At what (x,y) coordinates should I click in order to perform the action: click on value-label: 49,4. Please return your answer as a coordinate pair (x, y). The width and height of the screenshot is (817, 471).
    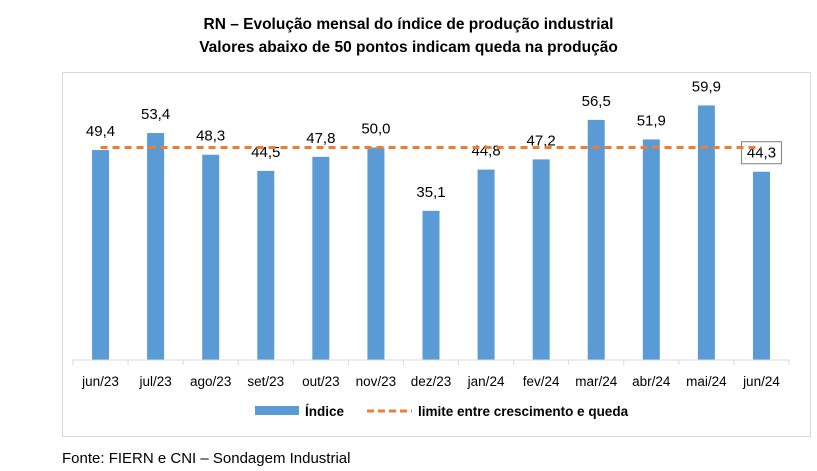
    Looking at the image, I should click on (100, 131).